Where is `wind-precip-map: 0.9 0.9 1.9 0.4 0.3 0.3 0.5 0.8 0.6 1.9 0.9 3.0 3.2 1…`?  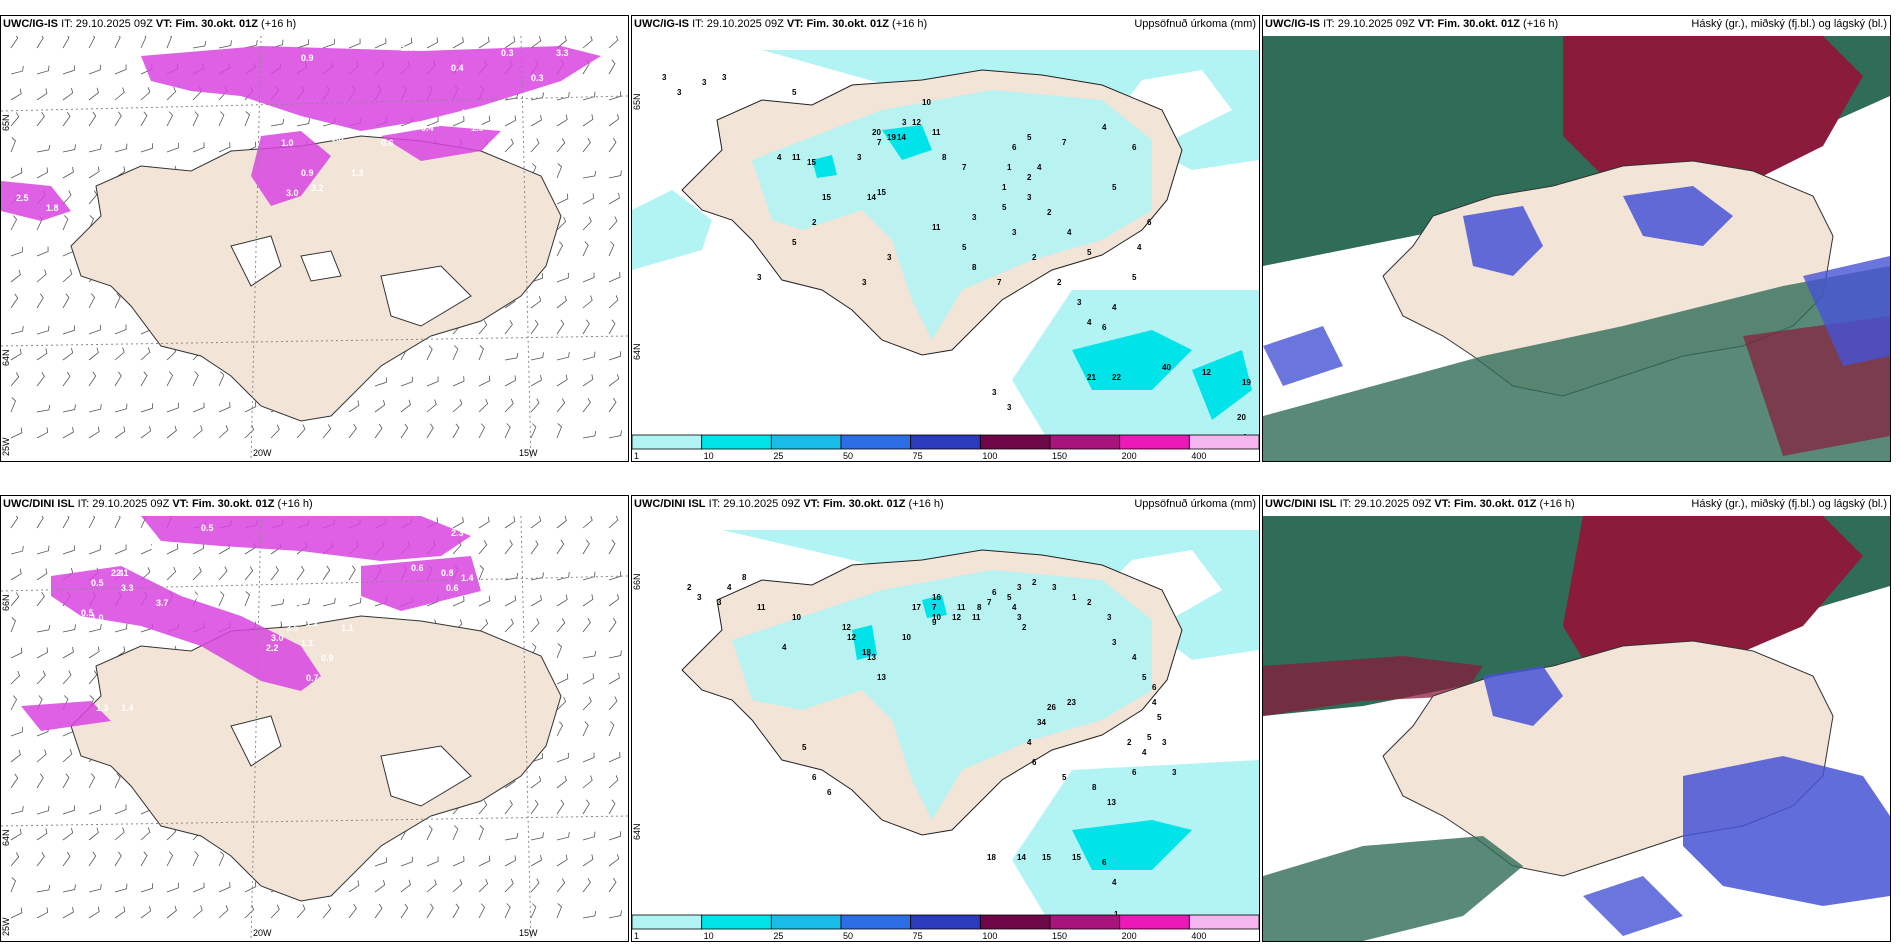
wind-precip-map: 0.9 0.9 1.9 0.4 0.3 0.3 0.5 0.8 0.6 1.9 0.9 3.0 3.2 1… is located at coordinates (314, 248).